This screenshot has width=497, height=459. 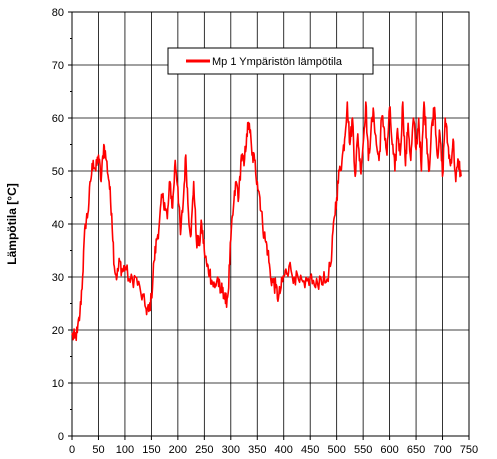 I want to click on x-tick-label: 400, so click(x=284, y=450).